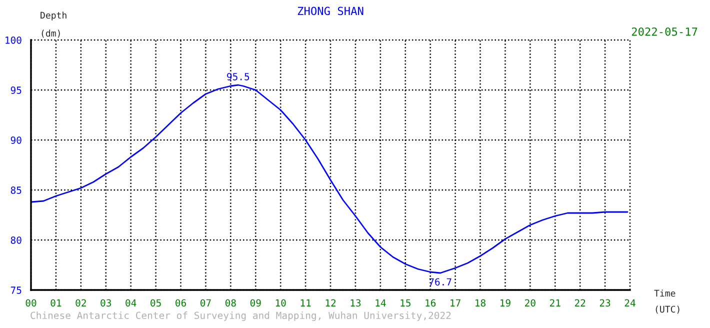  What do you see at coordinates (405, 303) in the screenshot?
I see `x-tick-label: 15` at bounding box center [405, 303].